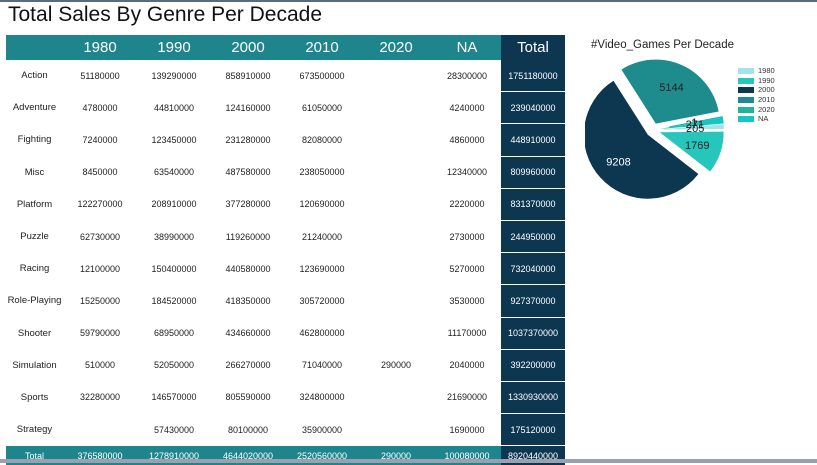  I want to click on value-cell: 434660000, so click(248, 333).